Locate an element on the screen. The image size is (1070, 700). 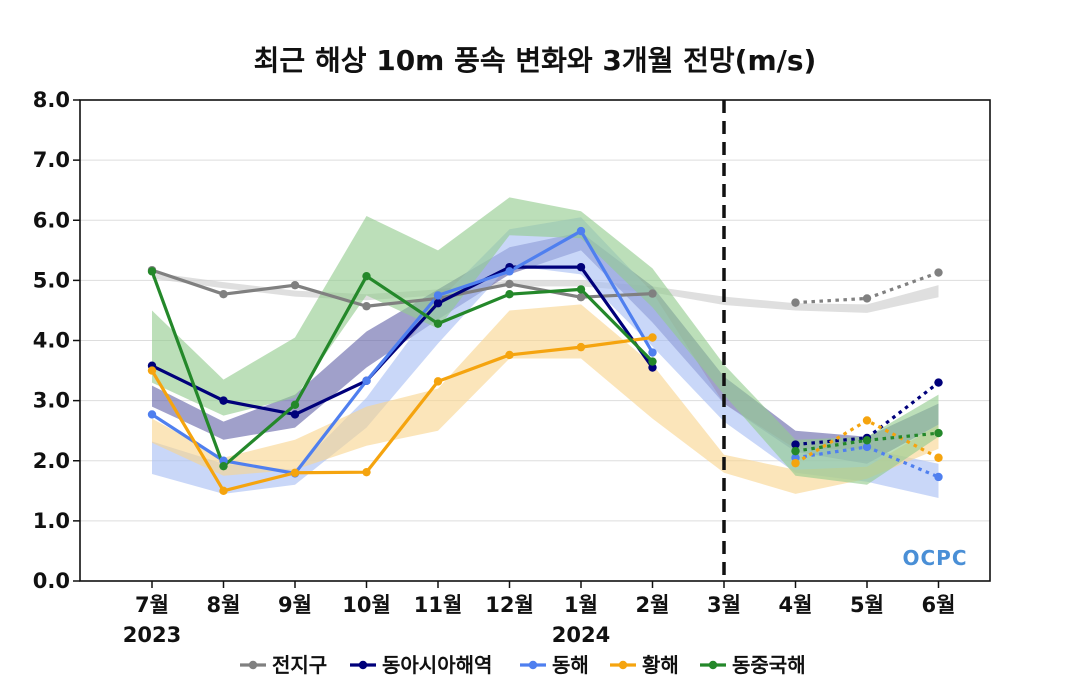
chart-title: 최근 해상 10m 풍속 변화와 3개월 전망(m/s) is located at coordinates (535, 60).